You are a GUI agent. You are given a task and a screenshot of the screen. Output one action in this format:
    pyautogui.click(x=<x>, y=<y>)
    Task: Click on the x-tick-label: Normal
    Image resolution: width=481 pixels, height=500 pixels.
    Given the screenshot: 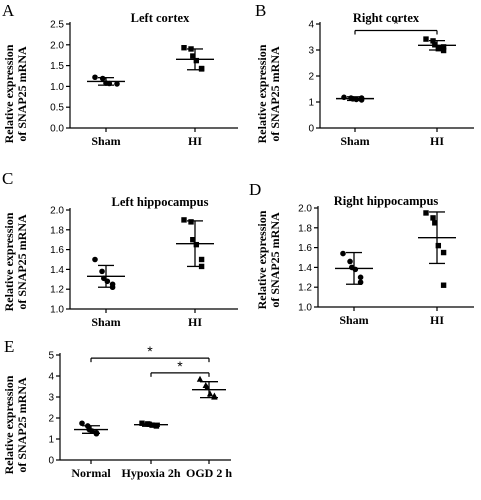 What is the action you would take?
    pyautogui.click(x=91, y=473)
    